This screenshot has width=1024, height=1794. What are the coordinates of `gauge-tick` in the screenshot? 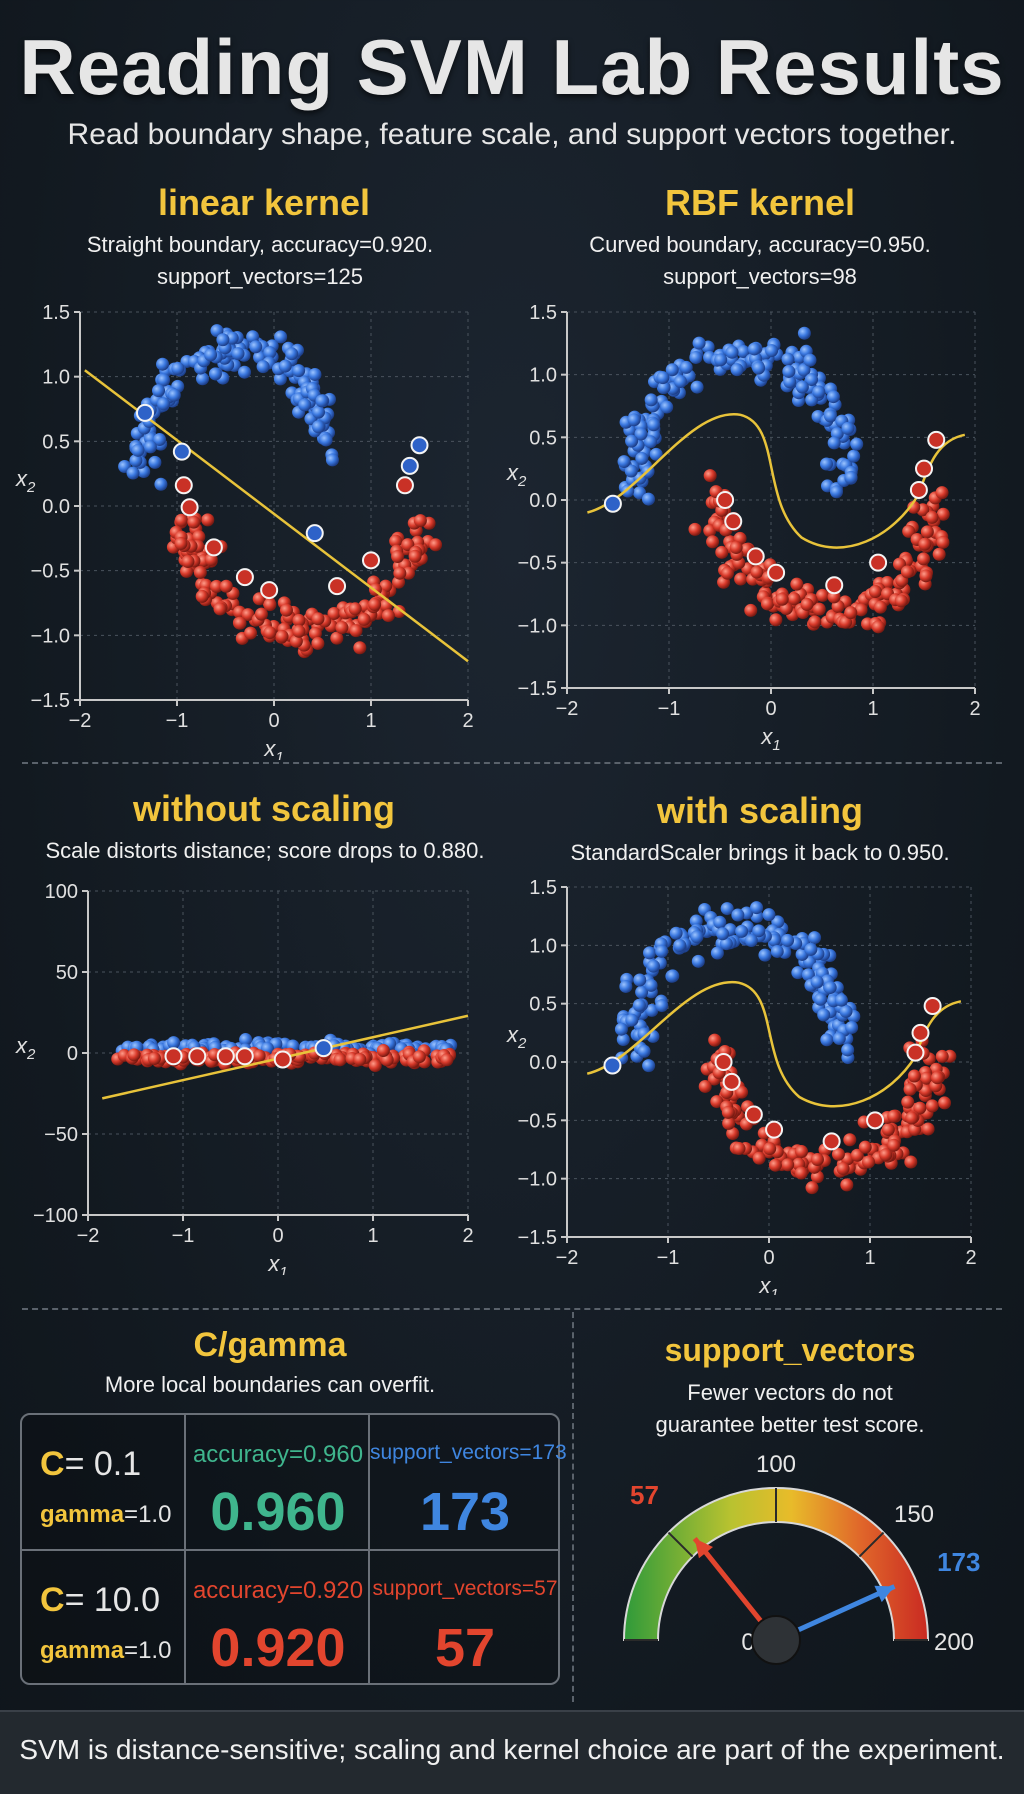 It's located at (680, 1544).